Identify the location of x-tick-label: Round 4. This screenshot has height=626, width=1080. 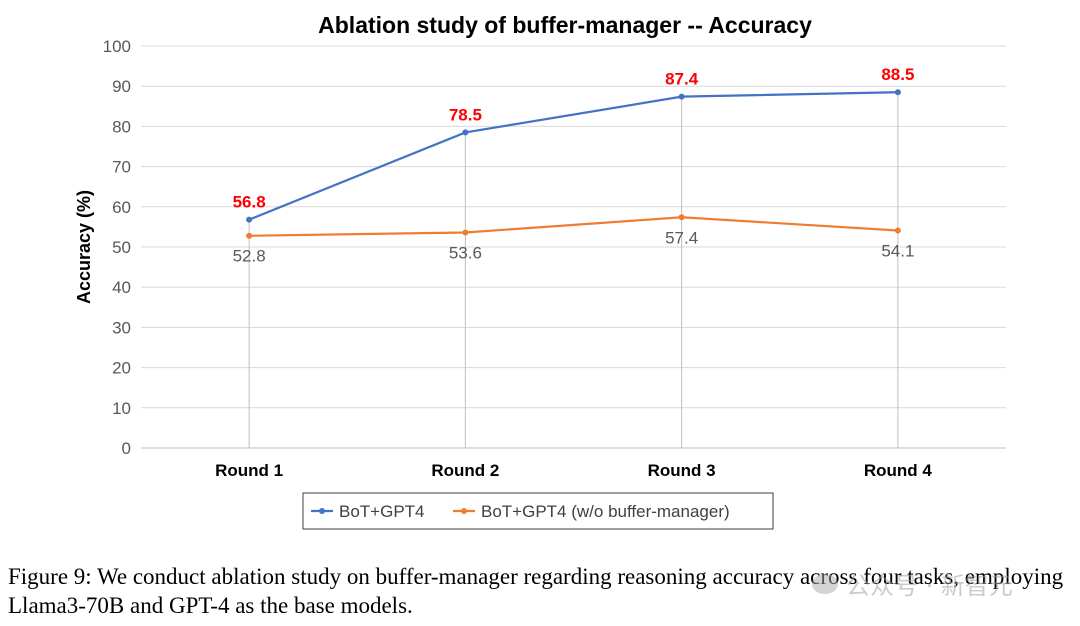
(898, 470).